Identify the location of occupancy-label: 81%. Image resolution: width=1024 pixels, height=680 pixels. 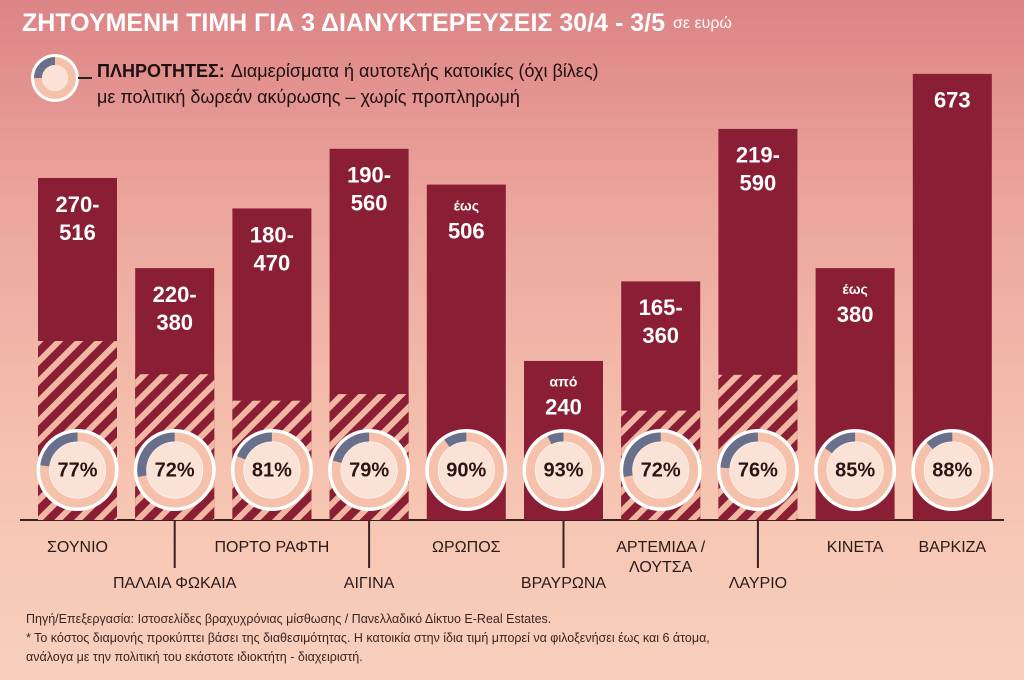
(272, 470).